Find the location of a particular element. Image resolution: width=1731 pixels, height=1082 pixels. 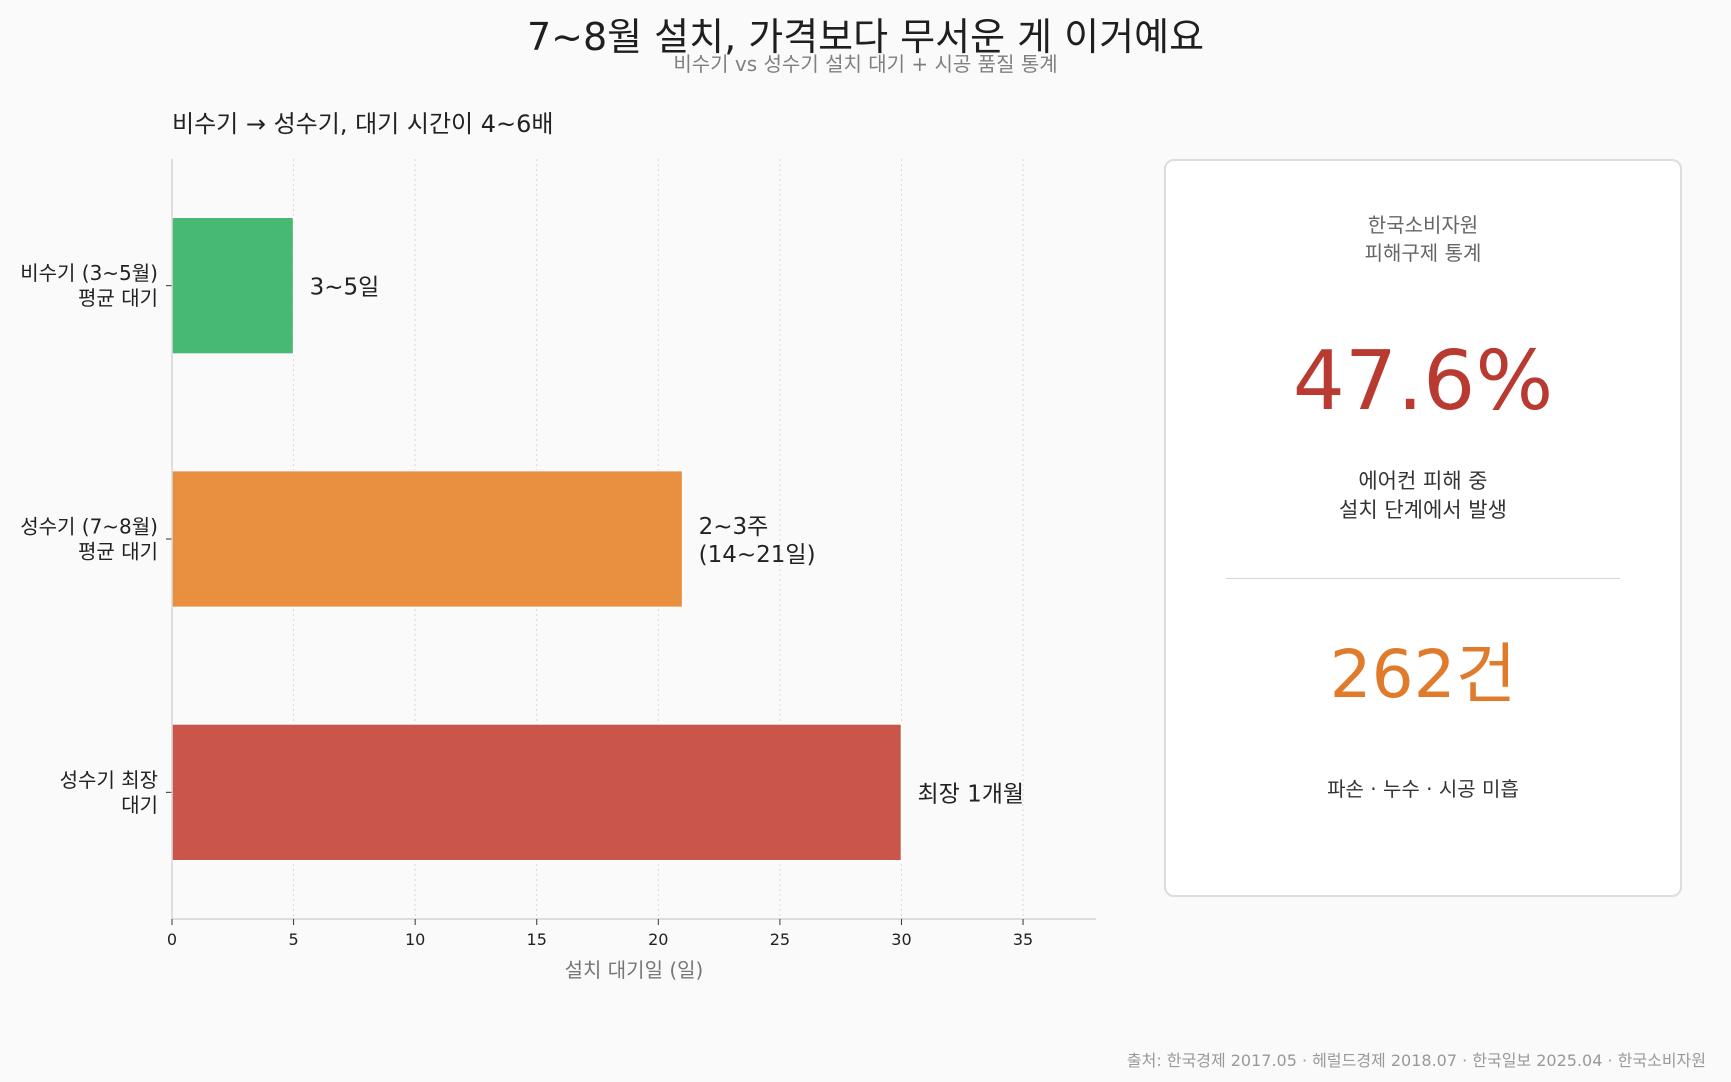

x-tick-label: 0 is located at coordinates (172, 939).